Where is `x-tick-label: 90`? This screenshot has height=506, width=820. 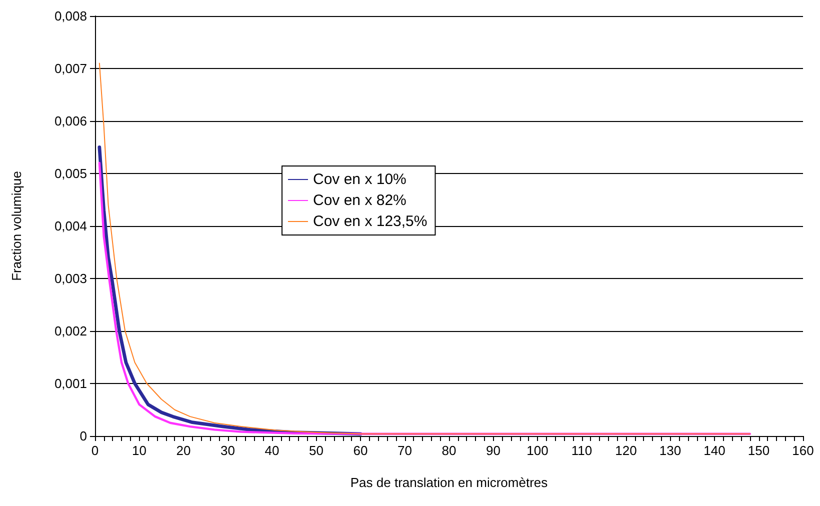 x-tick-label: 90 is located at coordinates (493, 450).